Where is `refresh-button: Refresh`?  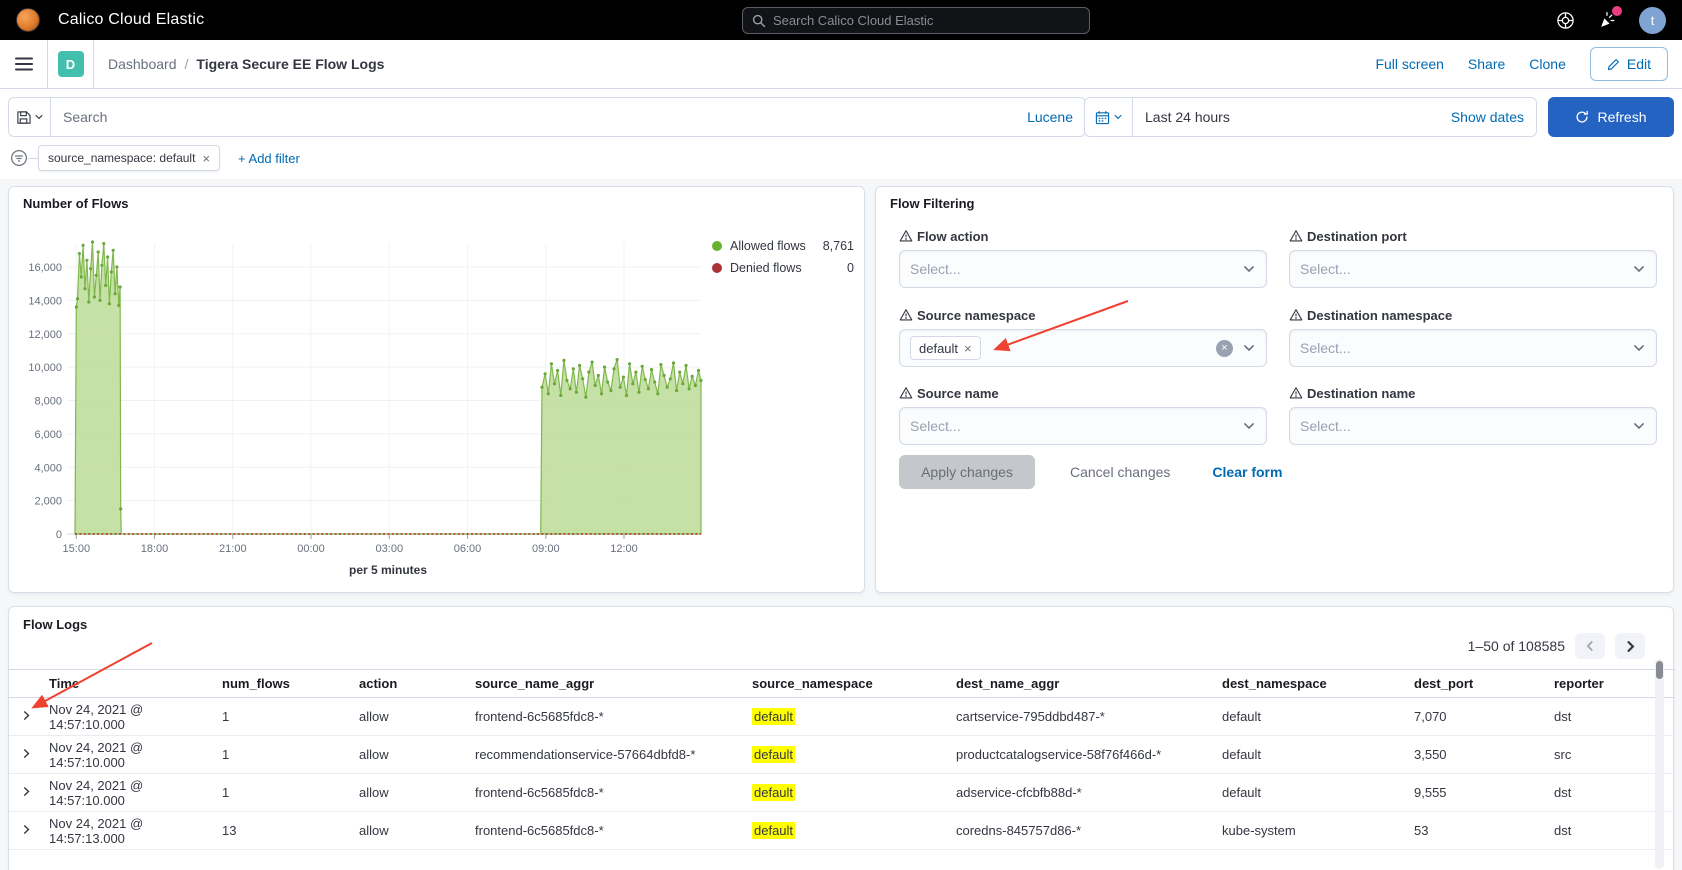 refresh-button: Refresh is located at coordinates (1611, 117).